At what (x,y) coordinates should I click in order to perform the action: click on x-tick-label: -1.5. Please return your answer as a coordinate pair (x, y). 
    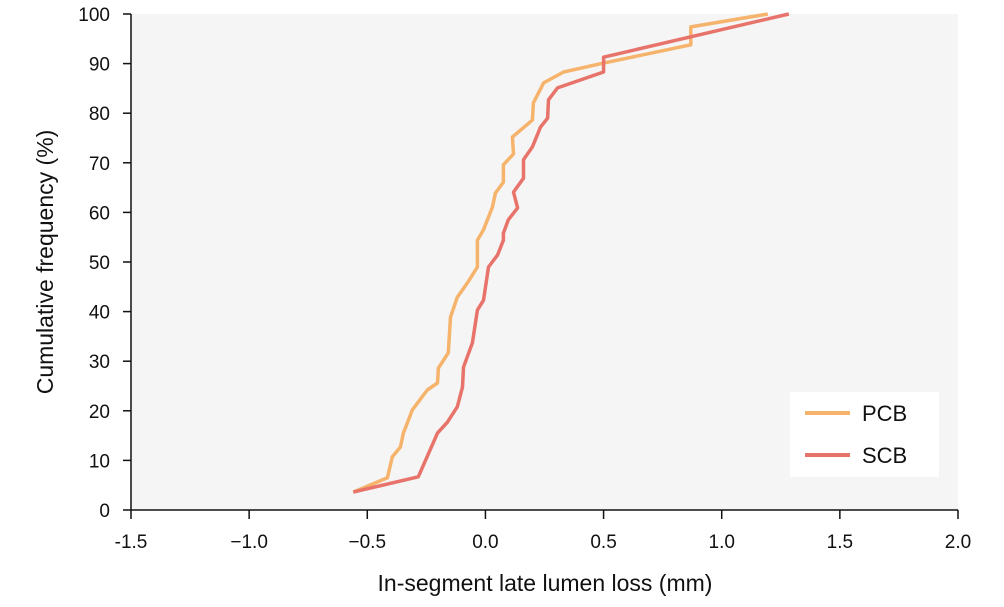
    Looking at the image, I should click on (131, 542).